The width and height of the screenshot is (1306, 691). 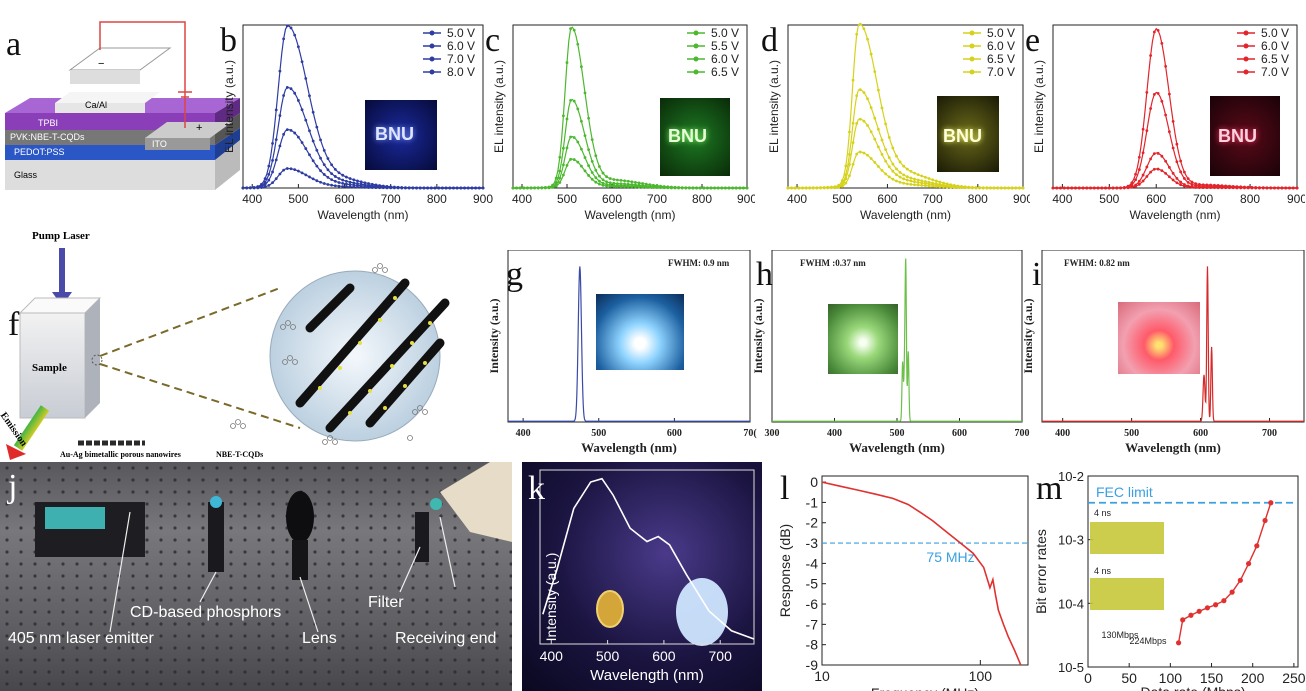 I want to click on inset-text: BNU, so click(x=962, y=136).